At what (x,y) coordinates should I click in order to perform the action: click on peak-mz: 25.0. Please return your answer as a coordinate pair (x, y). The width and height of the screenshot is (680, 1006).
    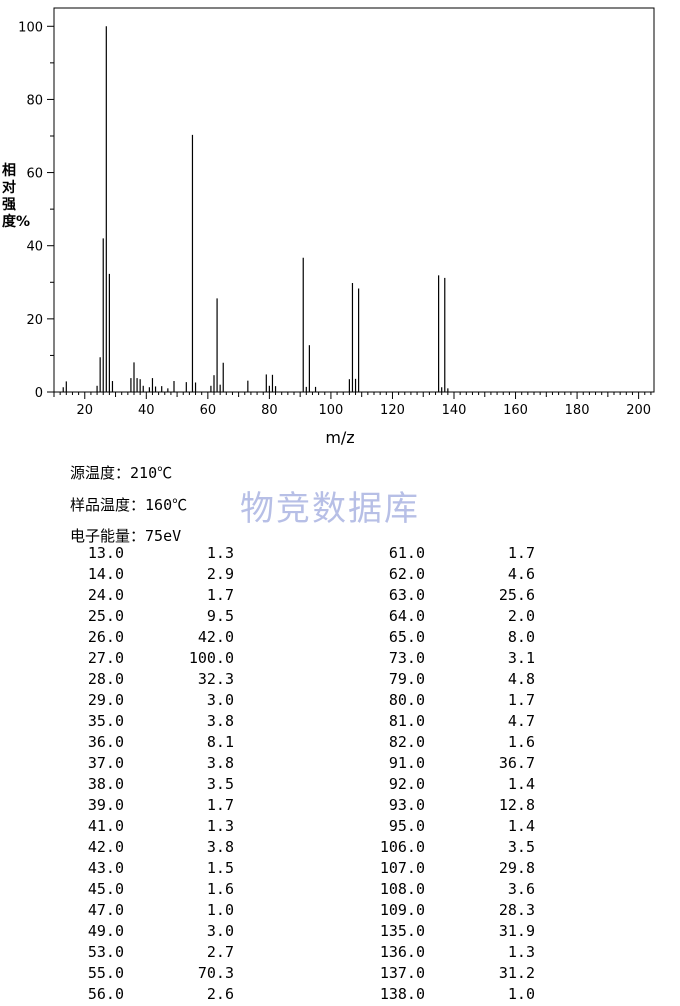
    Looking at the image, I should click on (105, 616).